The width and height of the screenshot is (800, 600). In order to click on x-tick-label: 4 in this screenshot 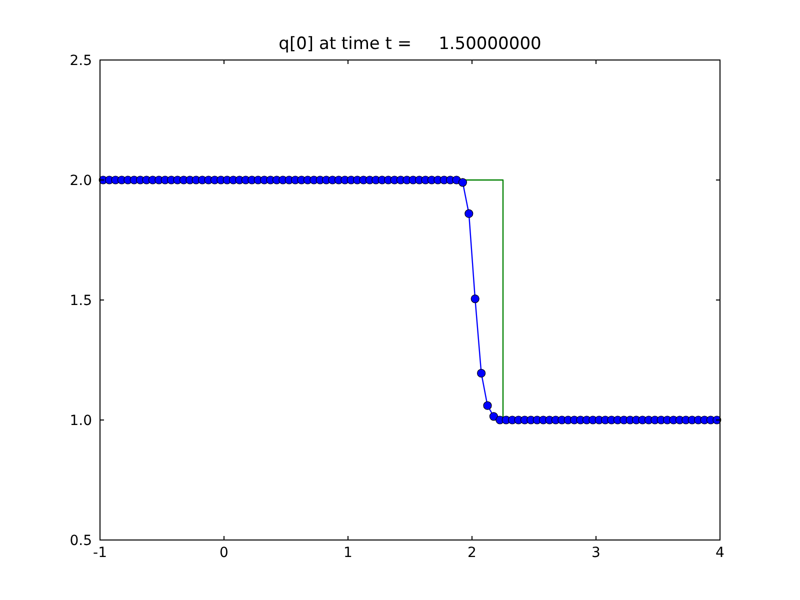, I will do `click(720, 553)`.